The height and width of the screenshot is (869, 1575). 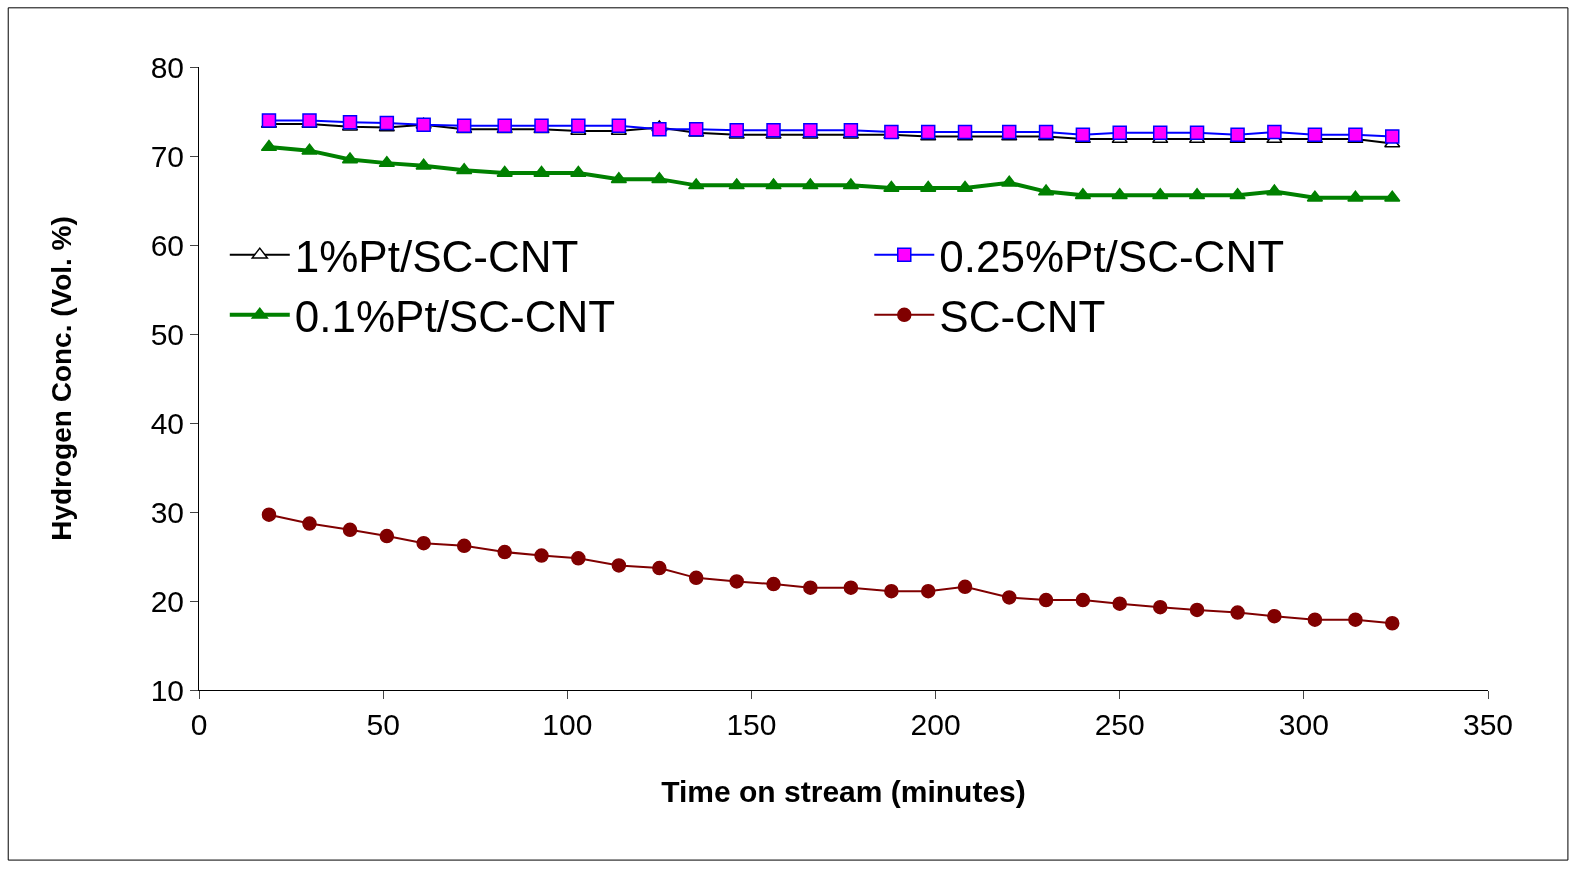 What do you see at coordinates (436, 256) in the screenshot?
I see `legend-label: 1%Pt/SC-CNT` at bounding box center [436, 256].